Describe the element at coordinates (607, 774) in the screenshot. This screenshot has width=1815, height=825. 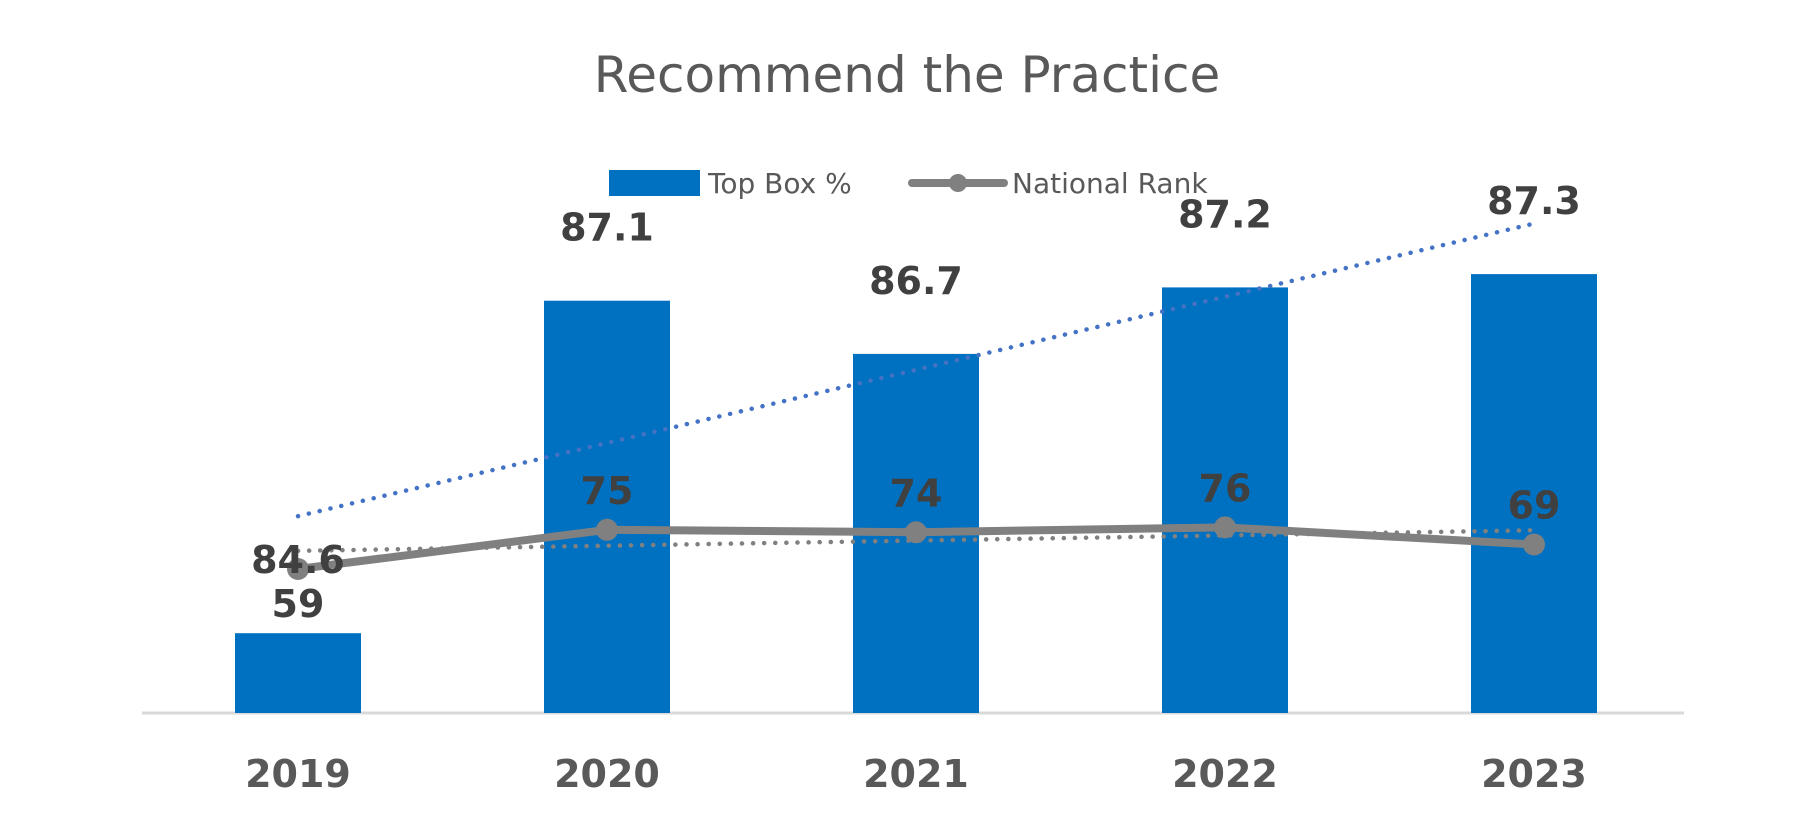
I see `x-tick-label: 2020` at that location.